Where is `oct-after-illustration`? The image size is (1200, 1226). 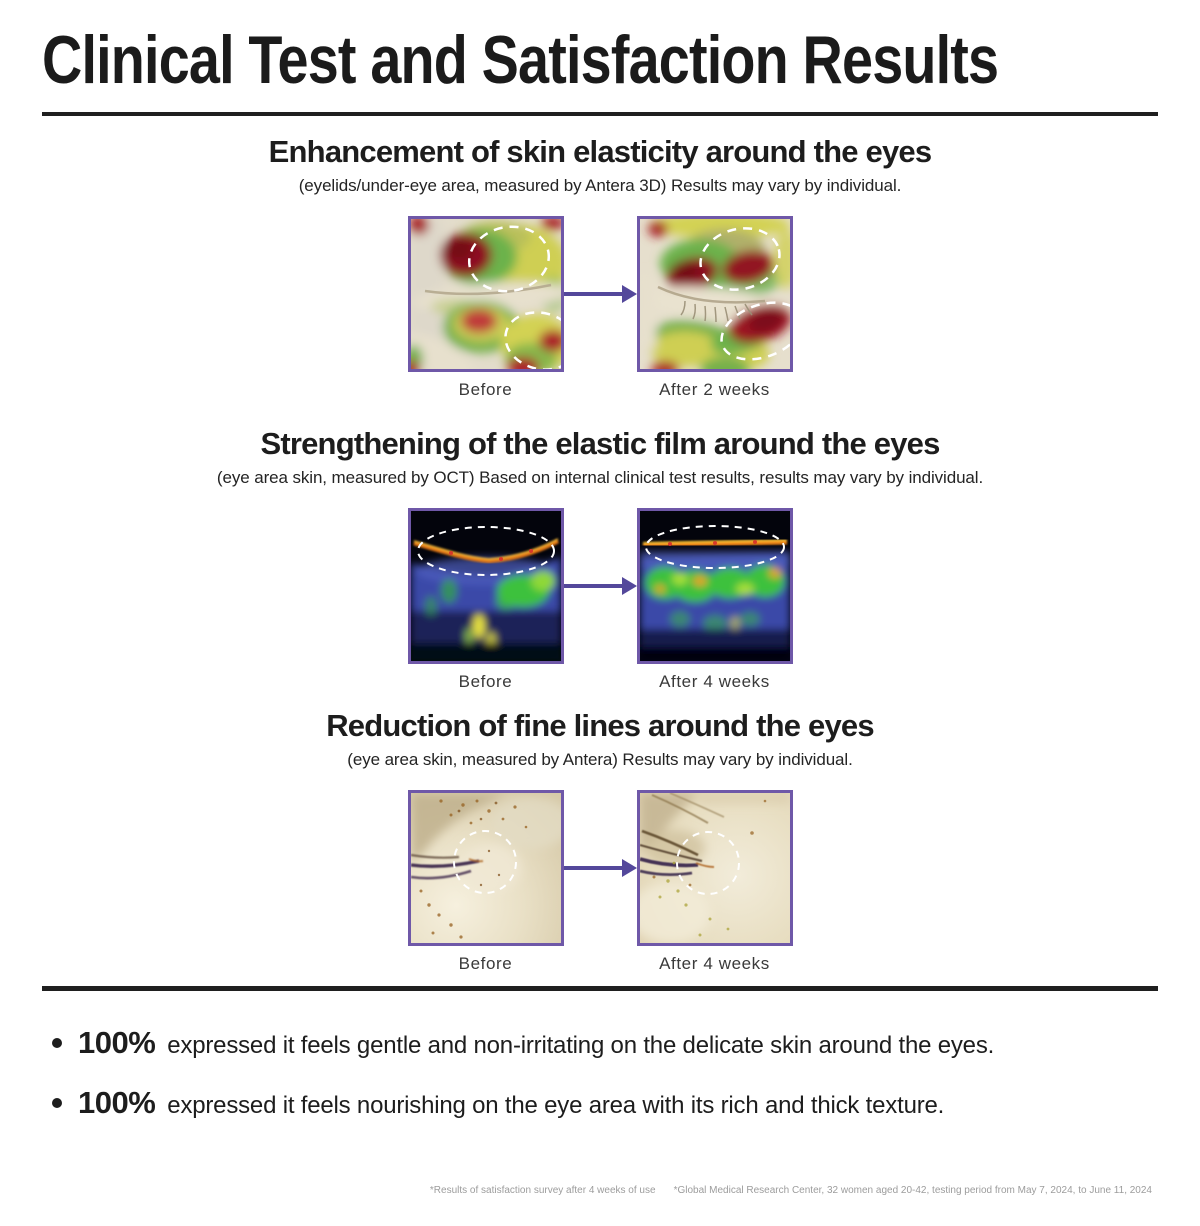 oct-after-illustration is located at coordinates (714, 586).